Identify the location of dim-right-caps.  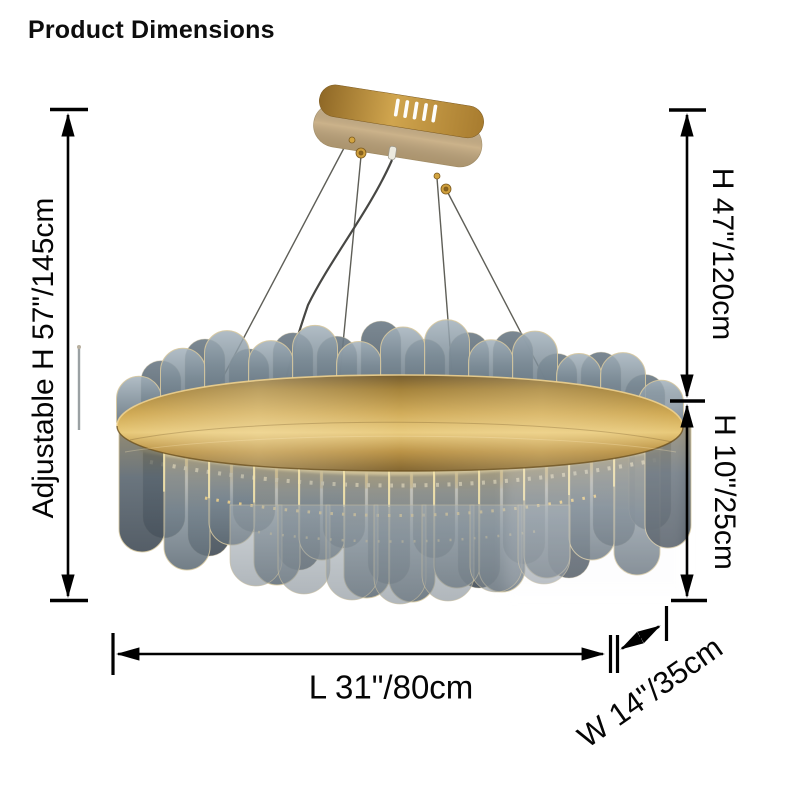
(688, 355).